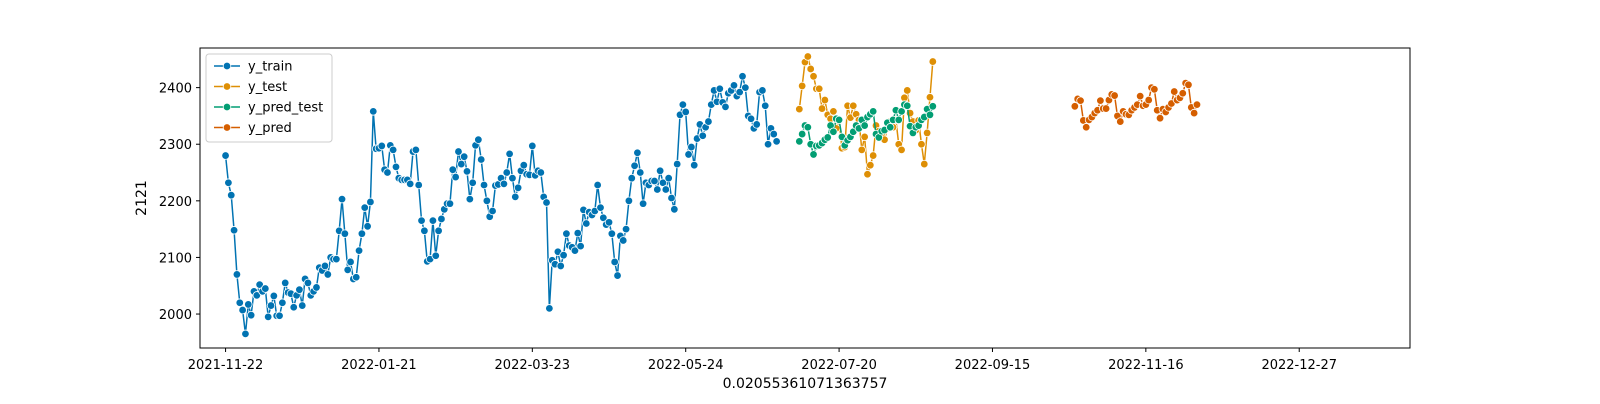  Describe the element at coordinates (227, 66) in the screenshot. I see `legend-swatch-marker` at that location.